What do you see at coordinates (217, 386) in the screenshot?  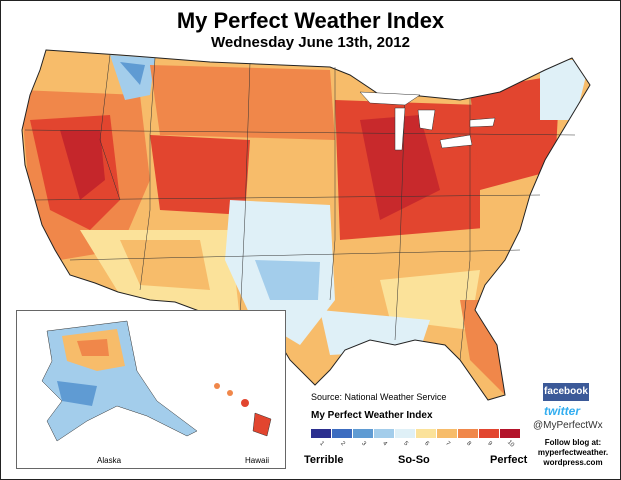 I see `hawaii-island-kauai` at bounding box center [217, 386].